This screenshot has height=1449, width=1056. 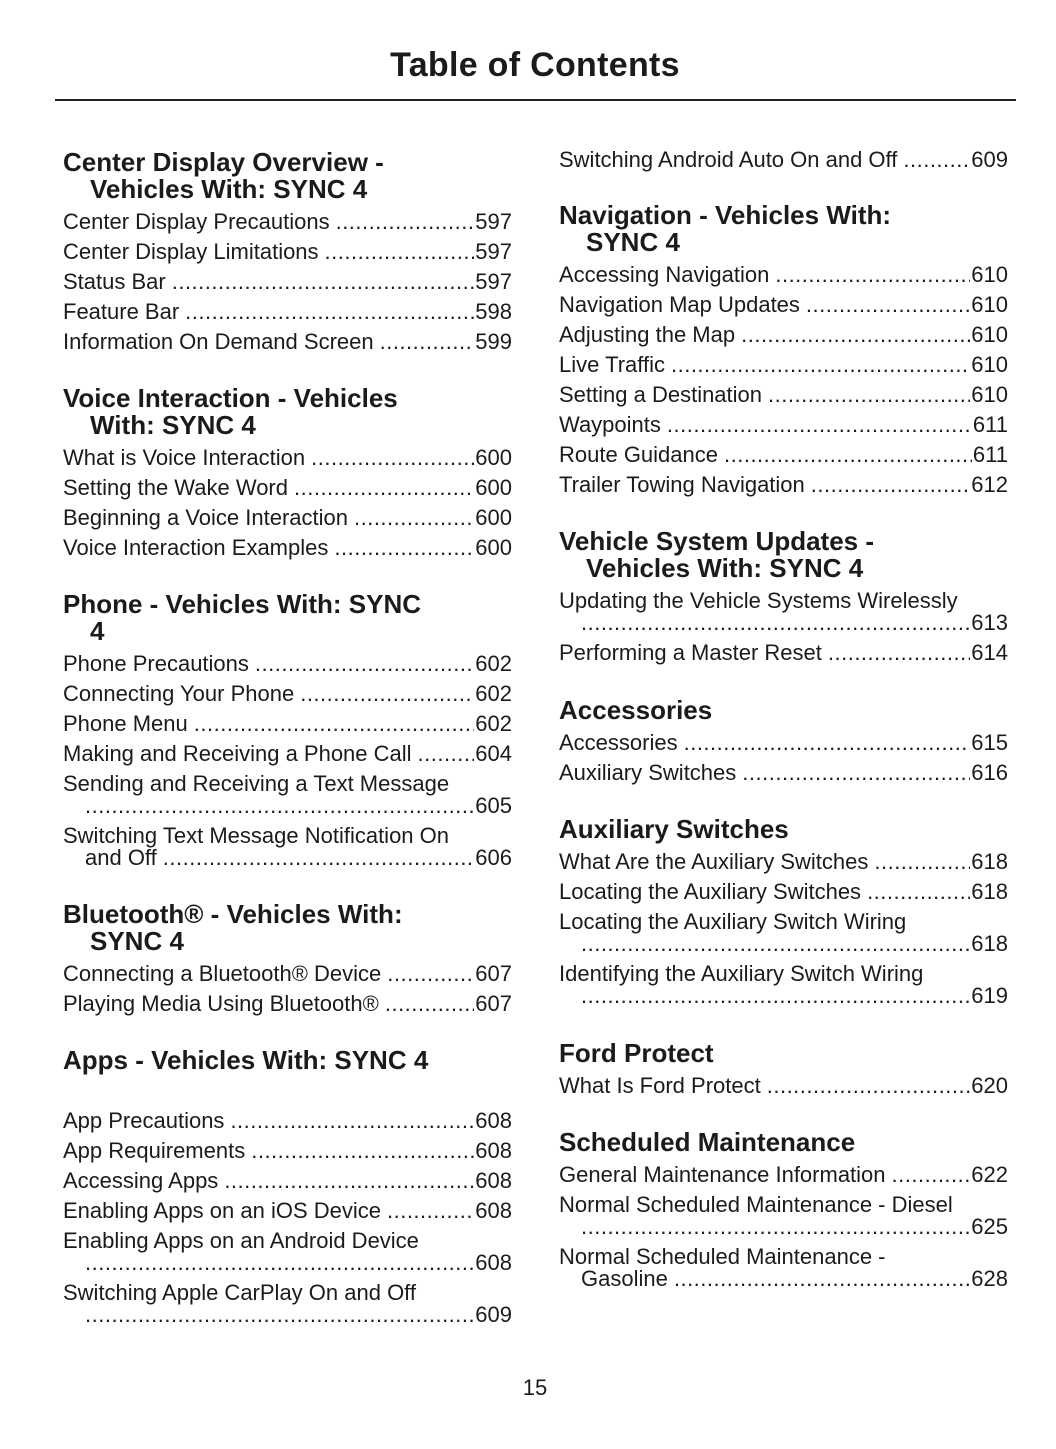 What do you see at coordinates (121, 857) in the screenshot?
I see `entry-label-continued: and Off` at bounding box center [121, 857].